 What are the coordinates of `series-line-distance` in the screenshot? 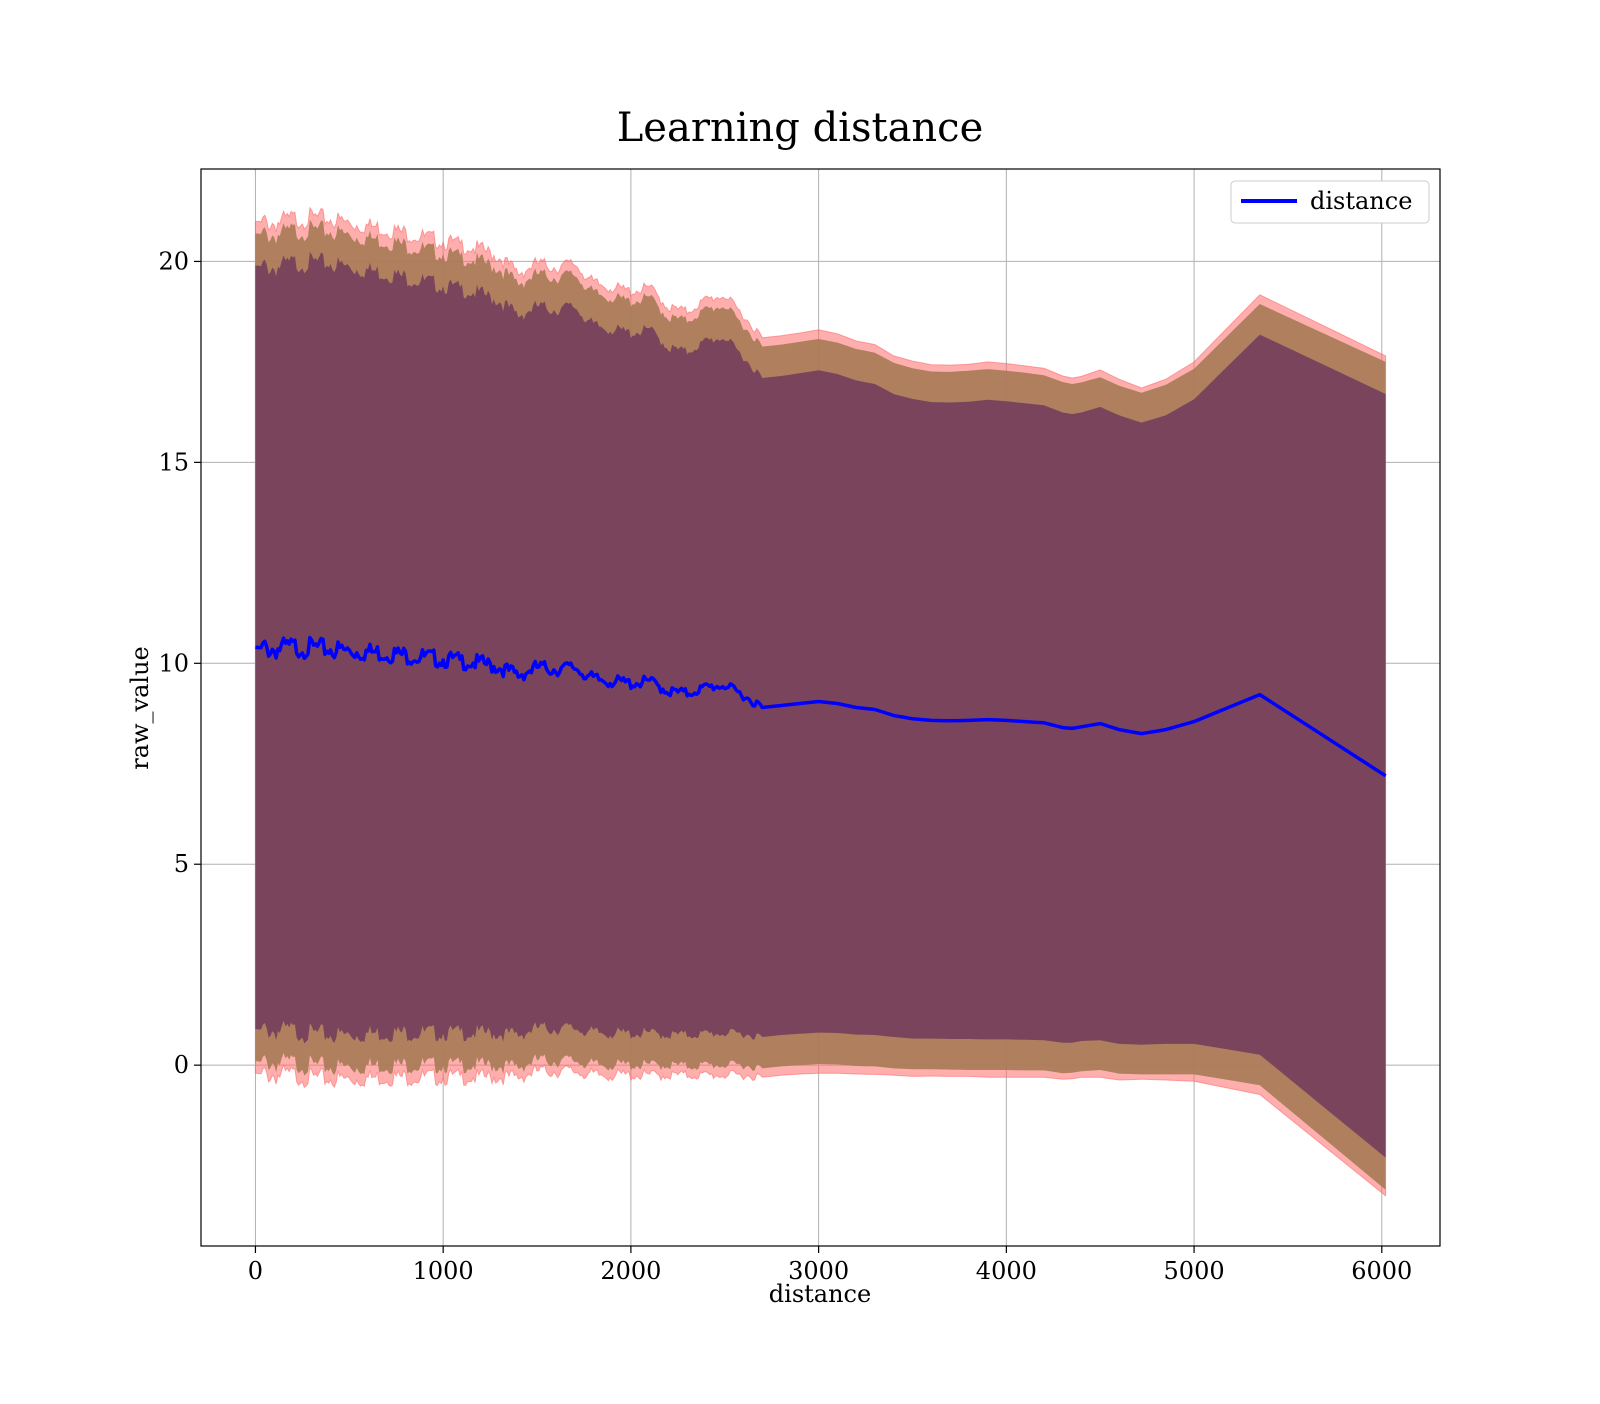 It's located at (821, 706).